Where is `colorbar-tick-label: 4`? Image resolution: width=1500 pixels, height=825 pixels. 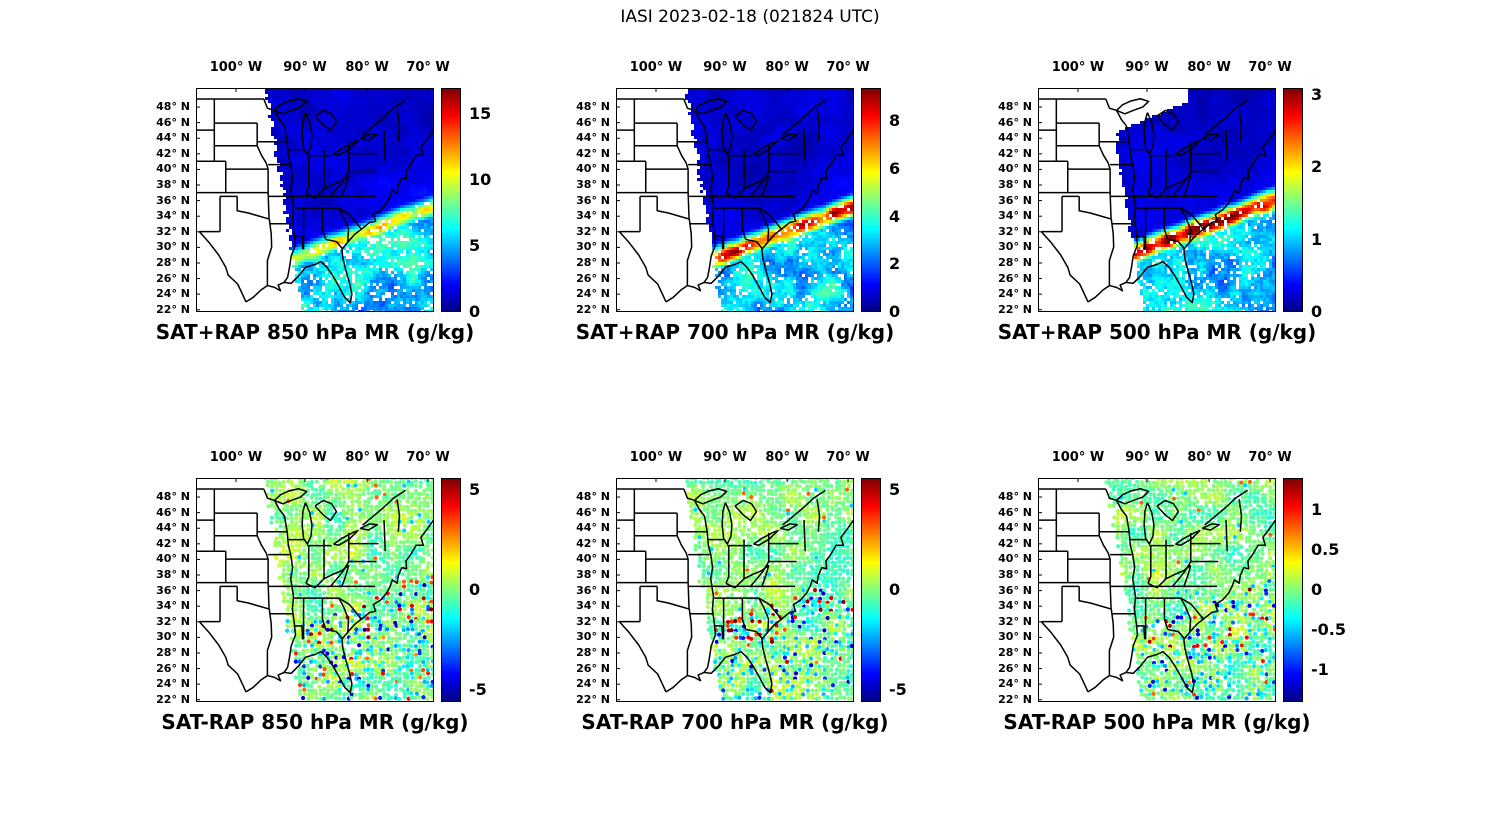
colorbar-tick-label: 4 is located at coordinates (895, 216).